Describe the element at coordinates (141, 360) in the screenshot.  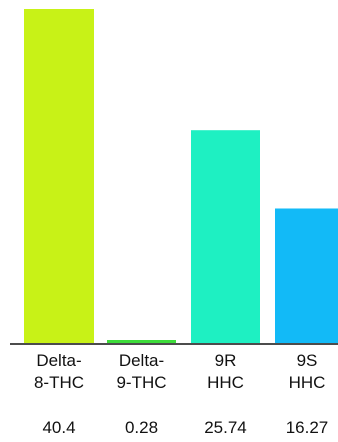
I see `category-label-1-line-0: Delta-` at that location.